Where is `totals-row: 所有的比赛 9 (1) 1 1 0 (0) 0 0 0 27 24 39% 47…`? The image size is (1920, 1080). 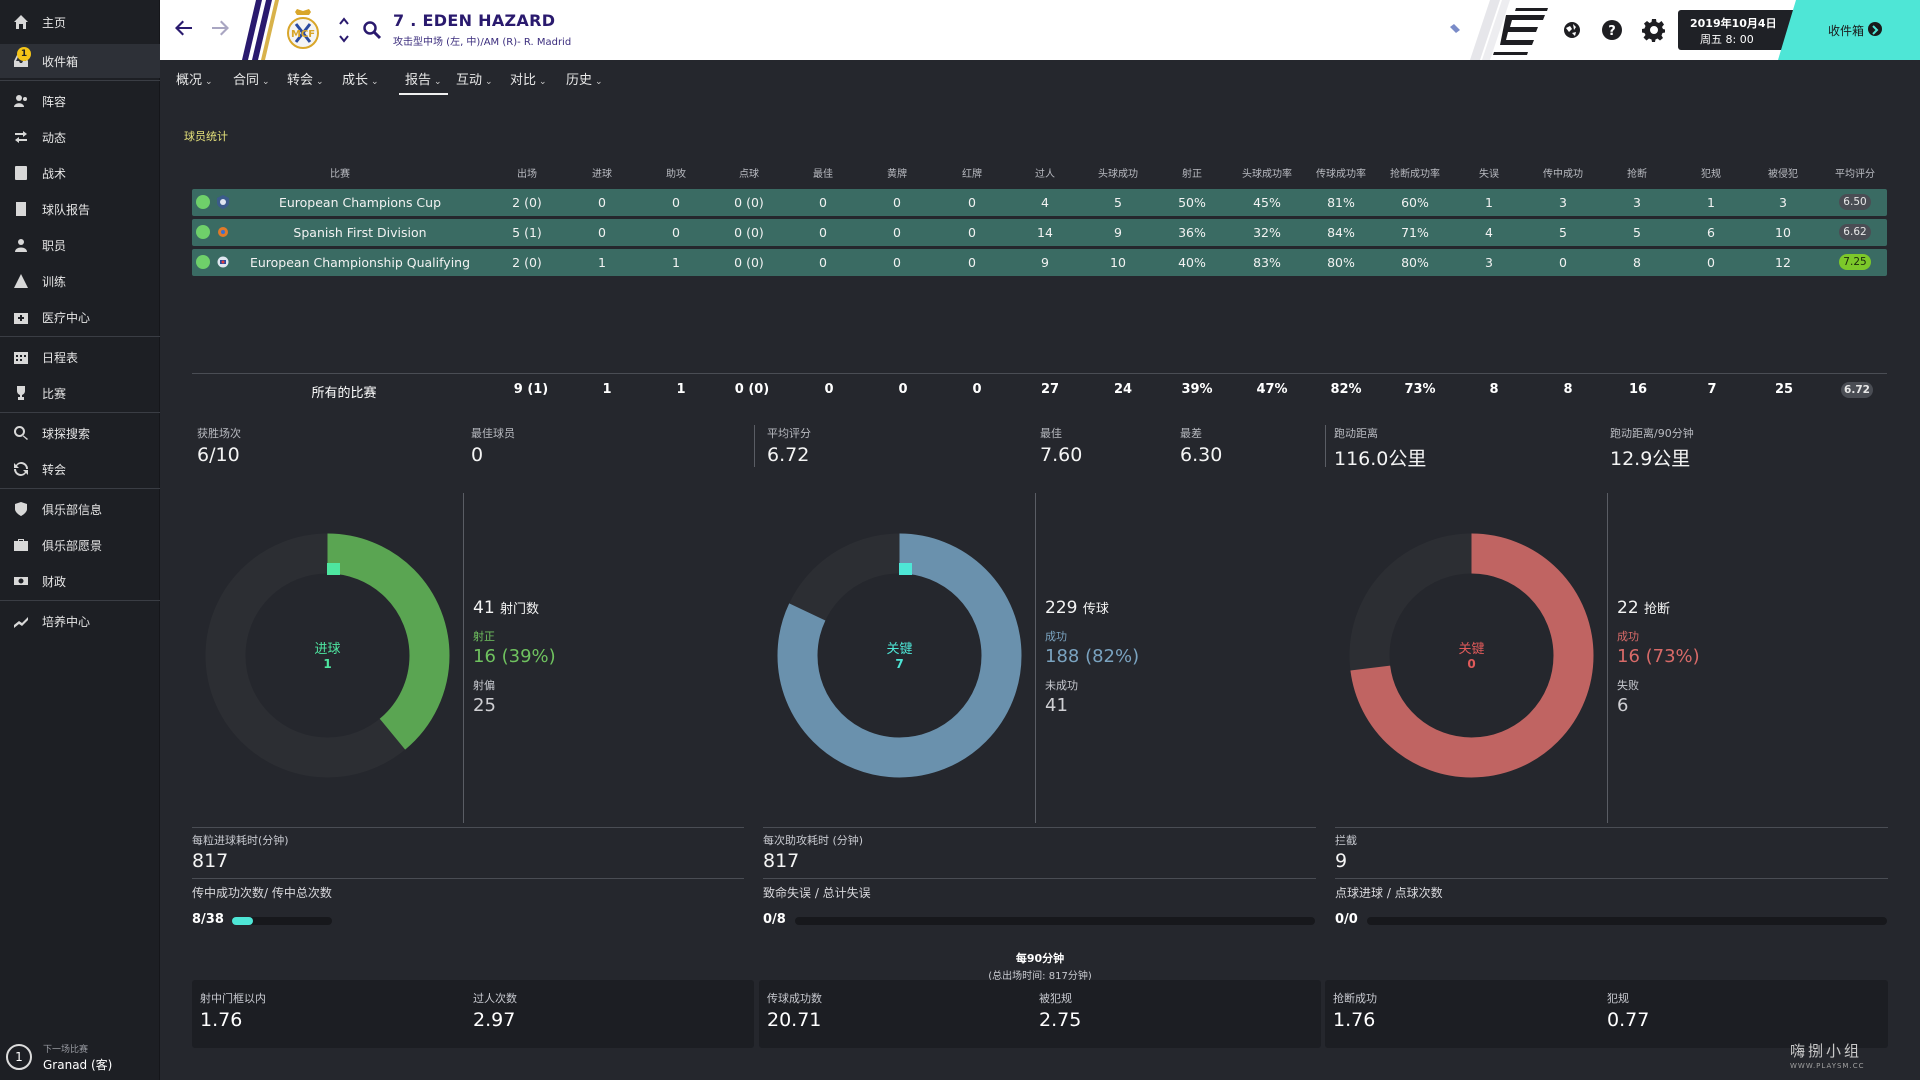
totals-row: 所有的比赛 9 (1) 1 1 0 (0) 0 0 0 27 24 39% 47… is located at coordinates (1039, 391).